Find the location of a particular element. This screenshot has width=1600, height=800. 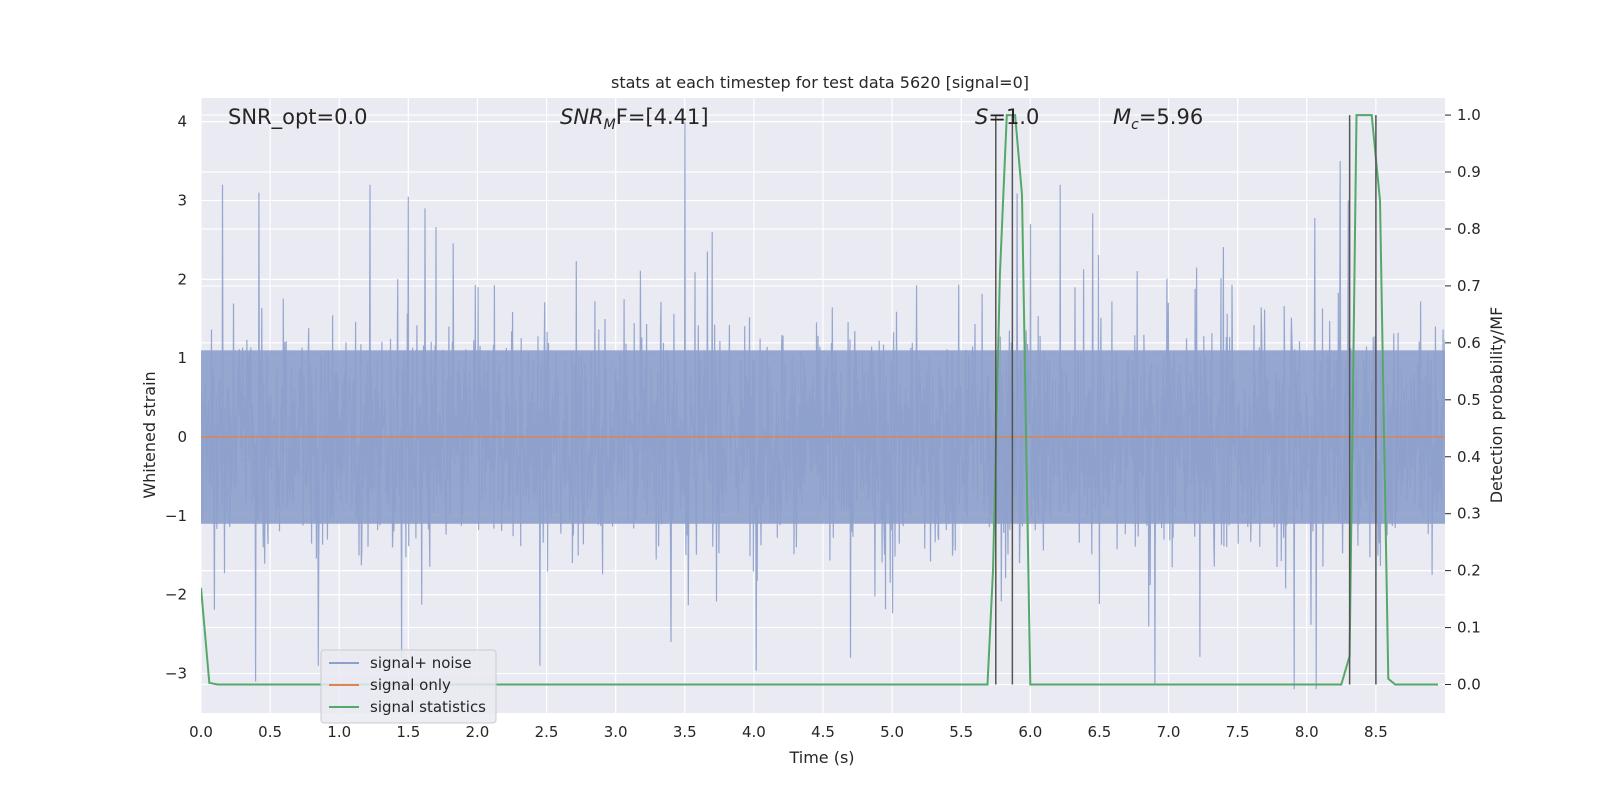

y-tick-label-left: 4 is located at coordinates (182, 122).